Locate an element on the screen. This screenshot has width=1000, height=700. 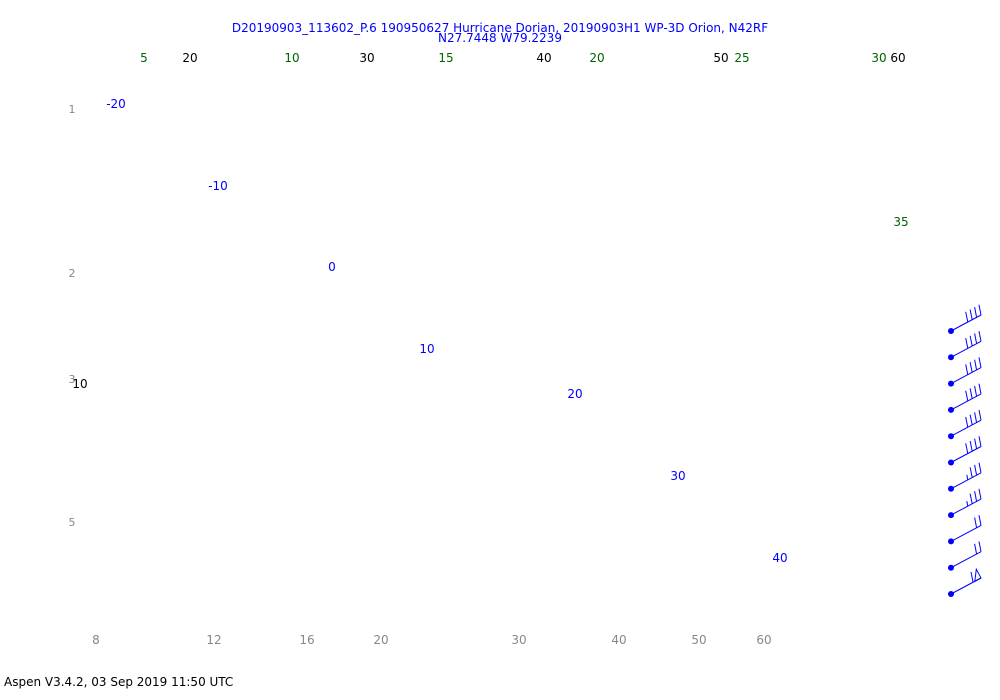
top-temperature-label: 50 is located at coordinates (720, 58).